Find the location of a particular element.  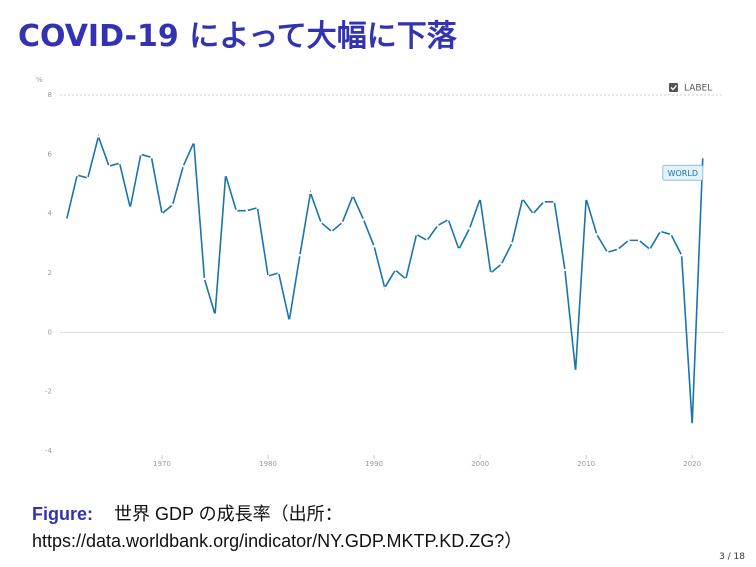

caption-text: 世界 GDP の成長率（出所： is located at coordinates (228, 514).